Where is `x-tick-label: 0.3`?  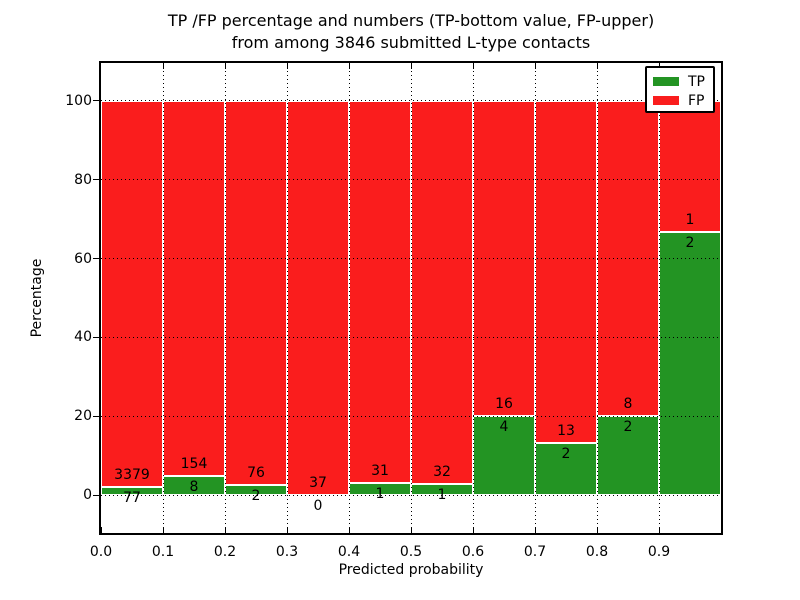 x-tick-label: 0.3 is located at coordinates (287, 552).